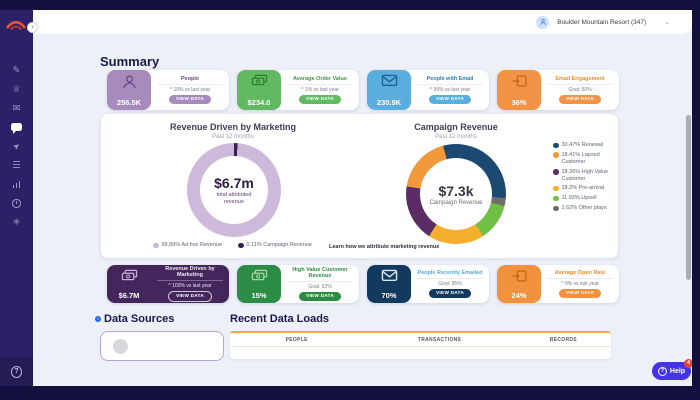  What do you see at coordinates (190, 286) in the screenshot?
I see `kpi-trend: ^ 100% vs last year` at bounding box center [190, 286].